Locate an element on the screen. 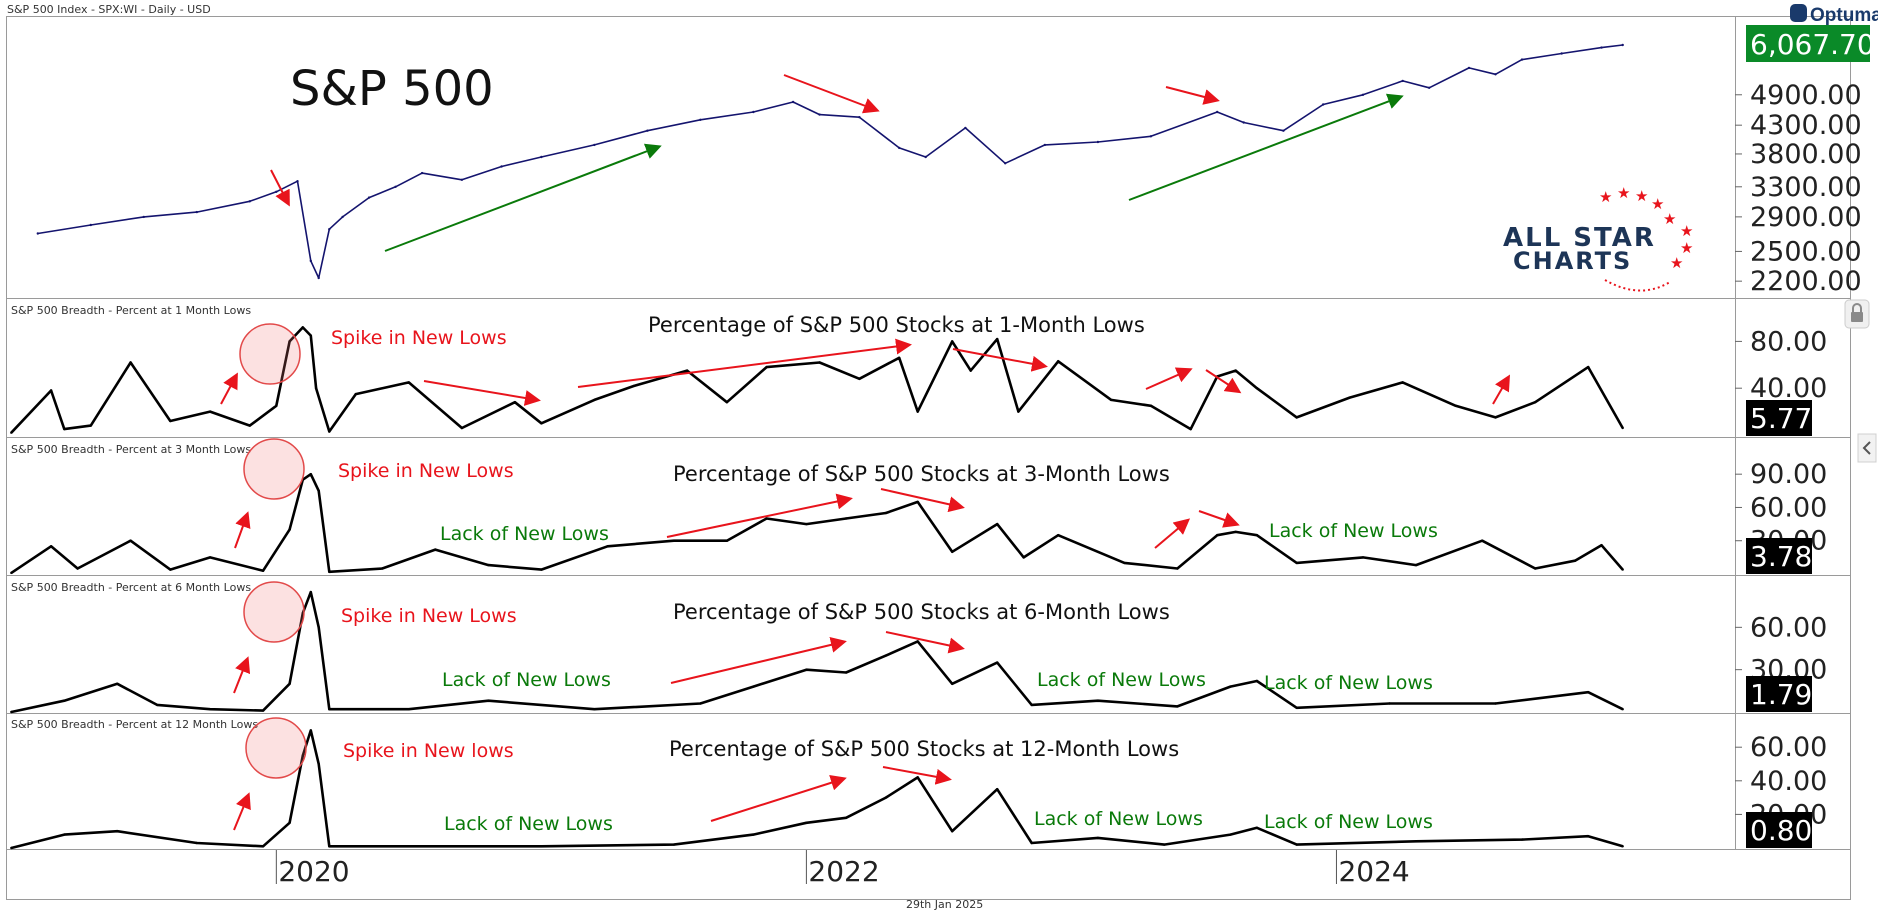 The height and width of the screenshot is (924, 1878). last-value-box-6m: 1.79 is located at coordinates (1779, 694).